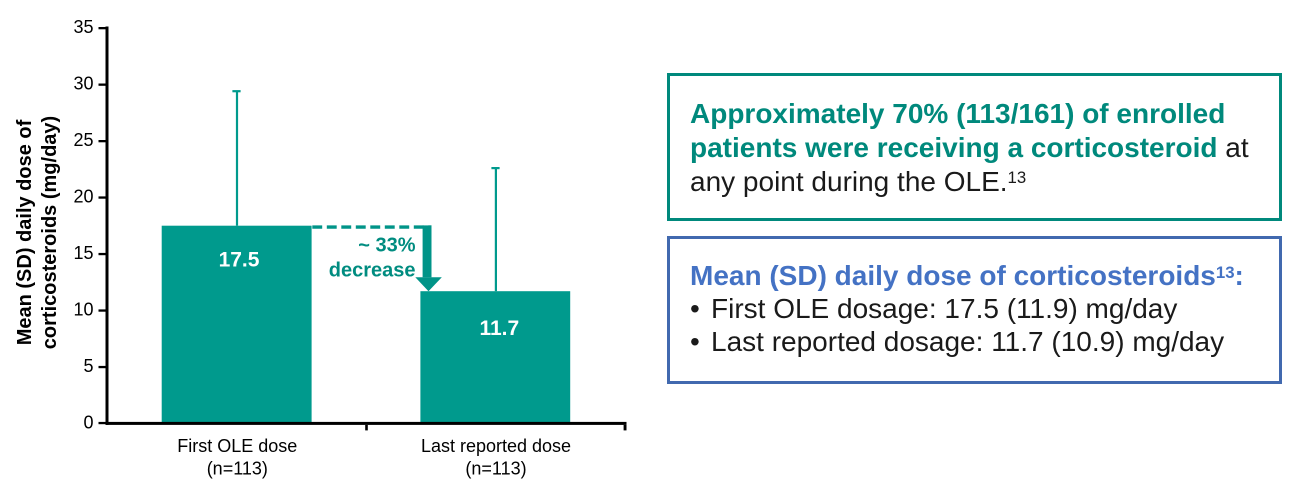 The height and width of the screenshot is (499, 1300). Describe the element at coordinates (83, 253) in the screenshot. I see `svg-text: 15` at that location.